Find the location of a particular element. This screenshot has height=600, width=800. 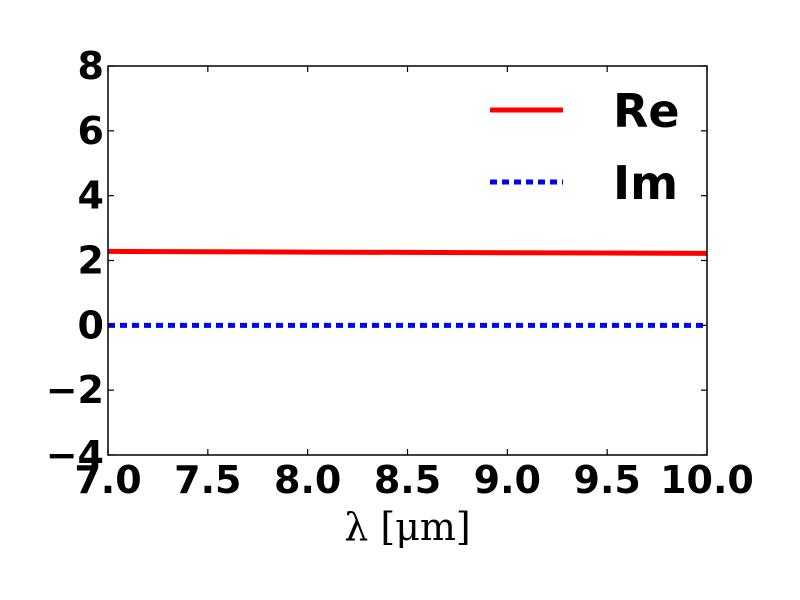

y-tick-label: 8 is located at coordinates (91, 66).